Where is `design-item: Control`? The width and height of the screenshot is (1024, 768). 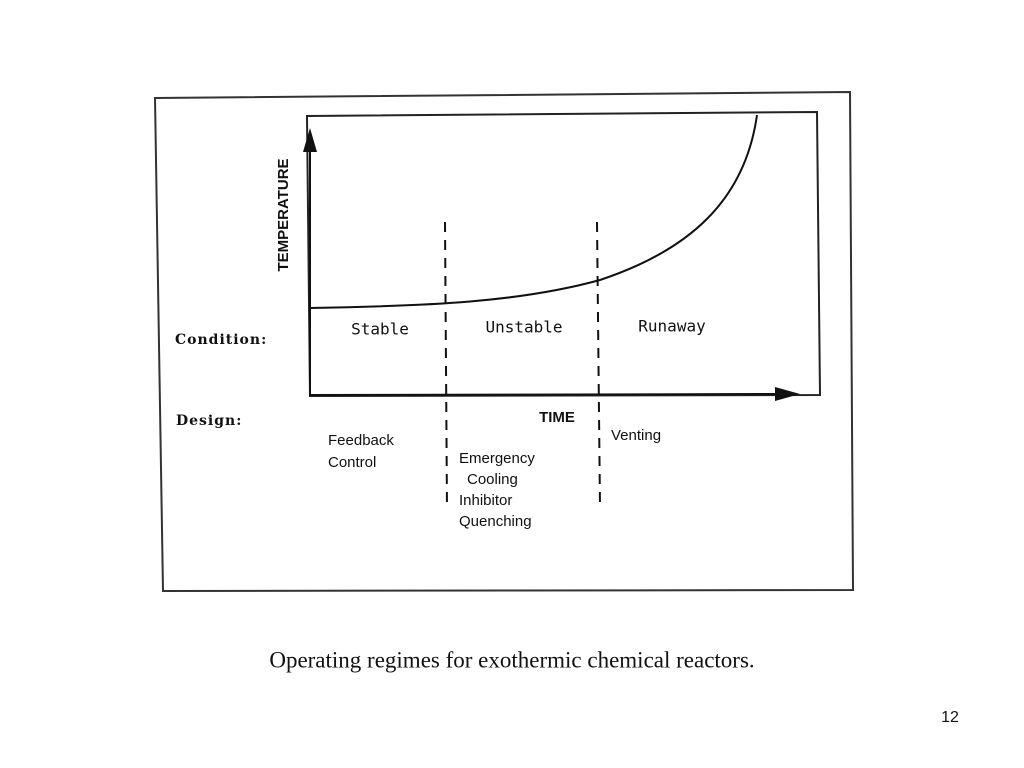 design-item: Control is located at coordinates (352, 462).